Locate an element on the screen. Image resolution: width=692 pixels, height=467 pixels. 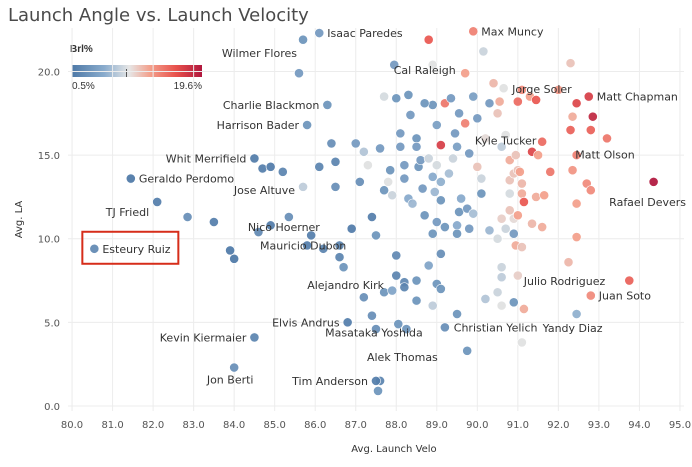
x-tick-label: 93.0 is located at coordinates (599, 425).